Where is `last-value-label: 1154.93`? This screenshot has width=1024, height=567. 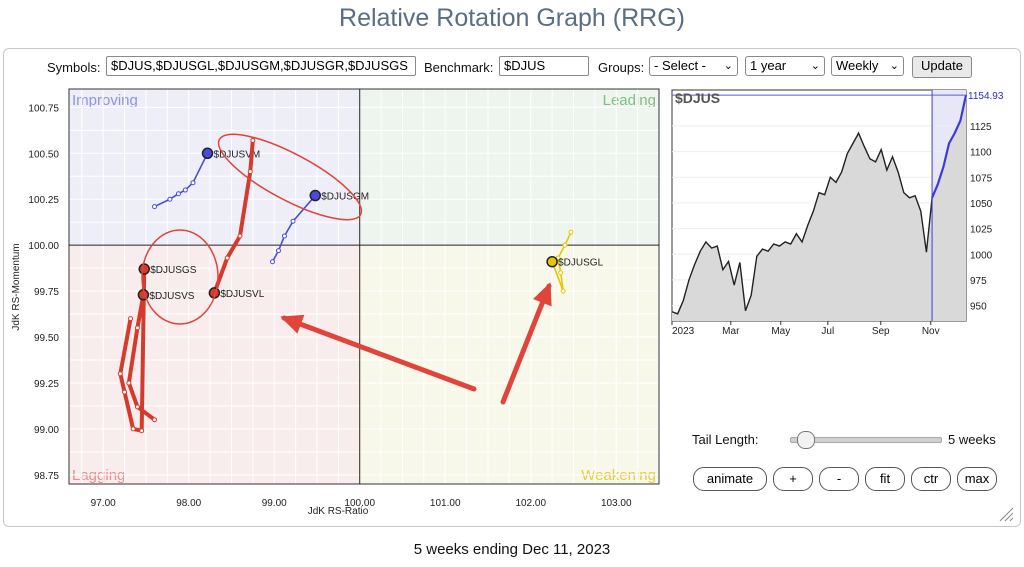
last-value-label: 1154.93 is located at coordinates (986, 96).